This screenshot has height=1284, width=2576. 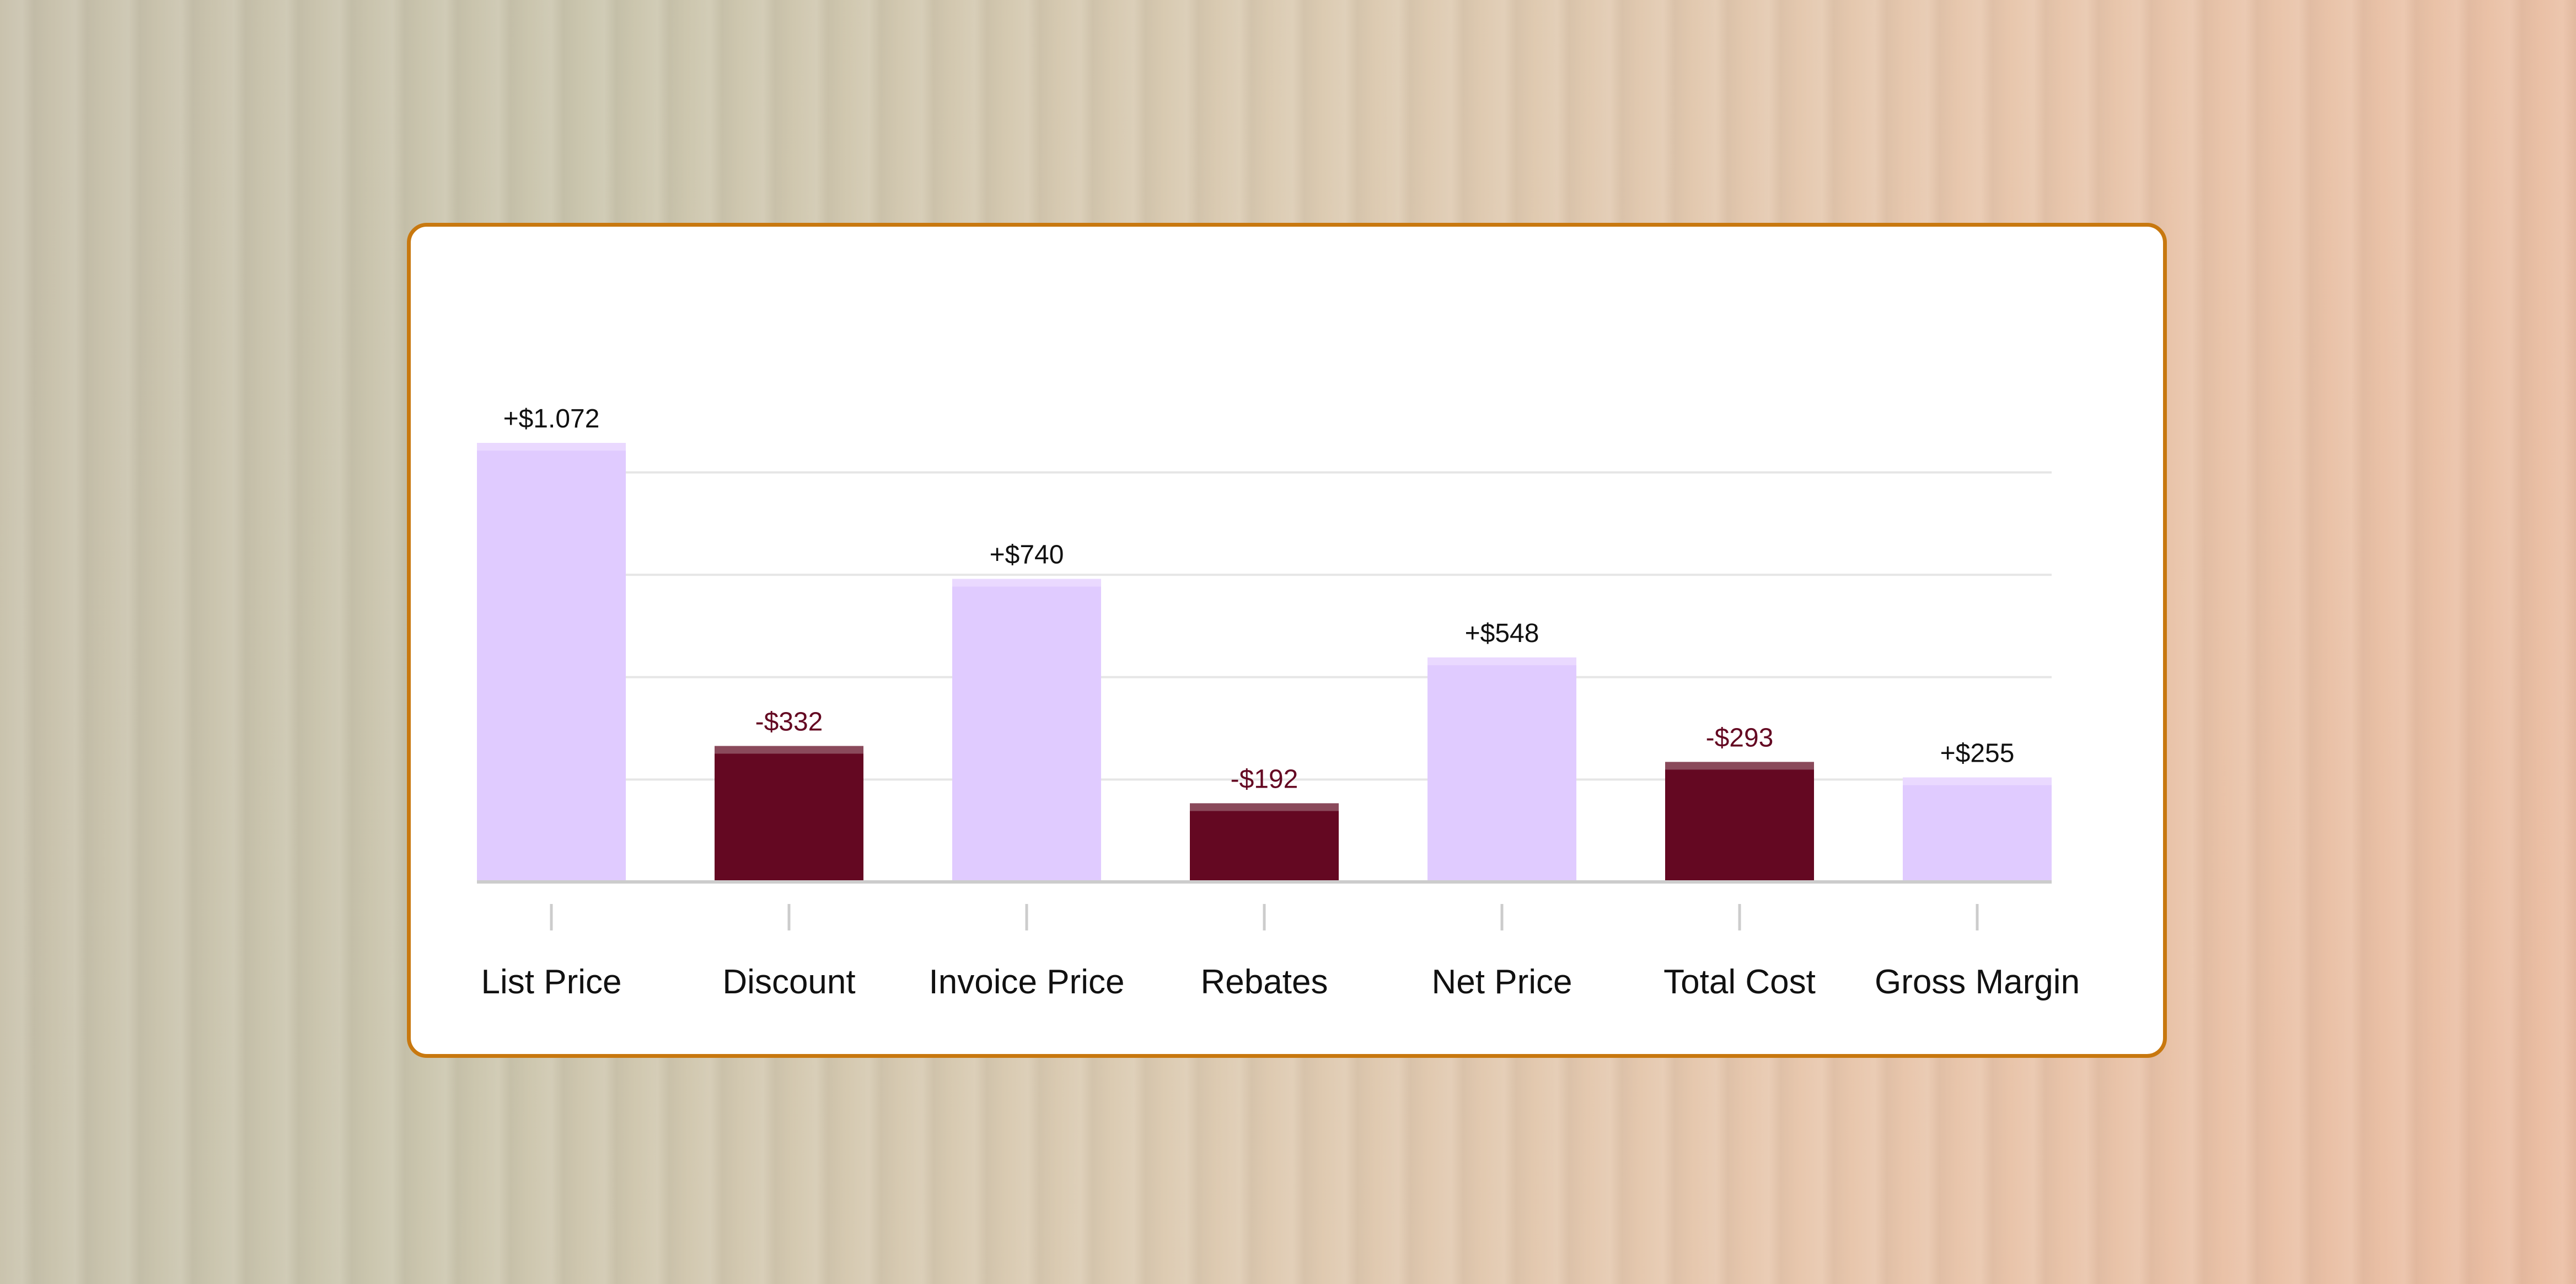 What do you see at coordinates (551, 663) in the screenshot?
I see `bar-list-price` at bounding box center [551, 663].